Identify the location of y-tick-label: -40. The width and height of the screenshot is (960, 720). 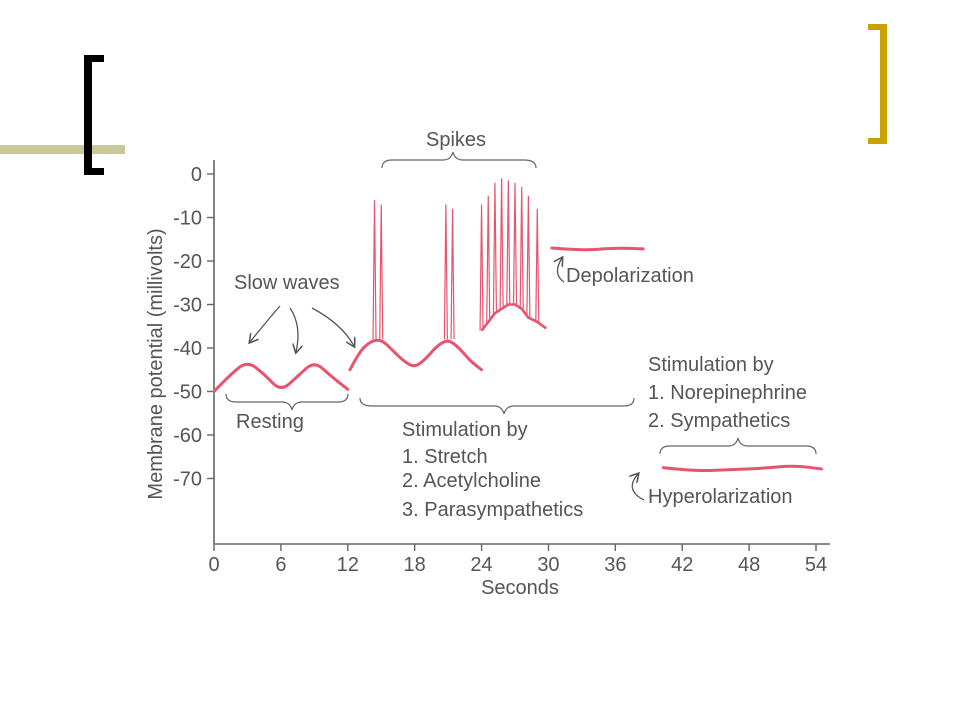
(187, 349).